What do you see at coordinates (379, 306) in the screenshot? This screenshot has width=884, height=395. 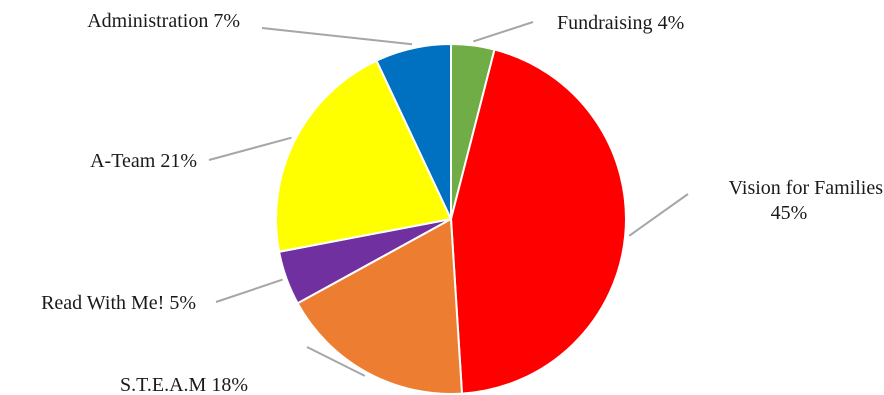 I see `slice-s-t-e-a-m` at bounding box center [379, 306].